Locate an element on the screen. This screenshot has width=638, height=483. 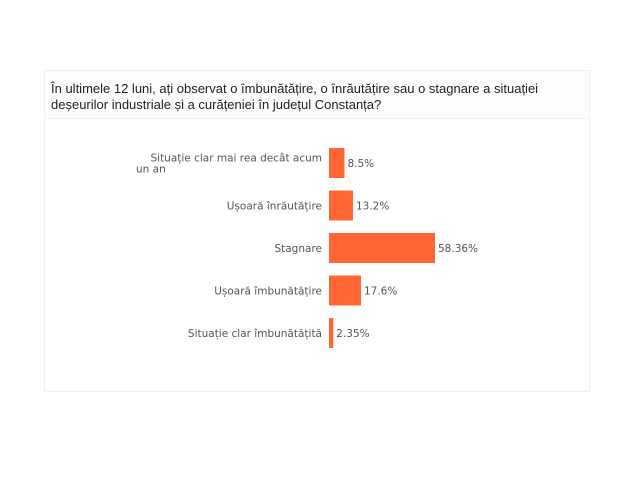
value-label: 17.6% is located at coordinates (380, 292).